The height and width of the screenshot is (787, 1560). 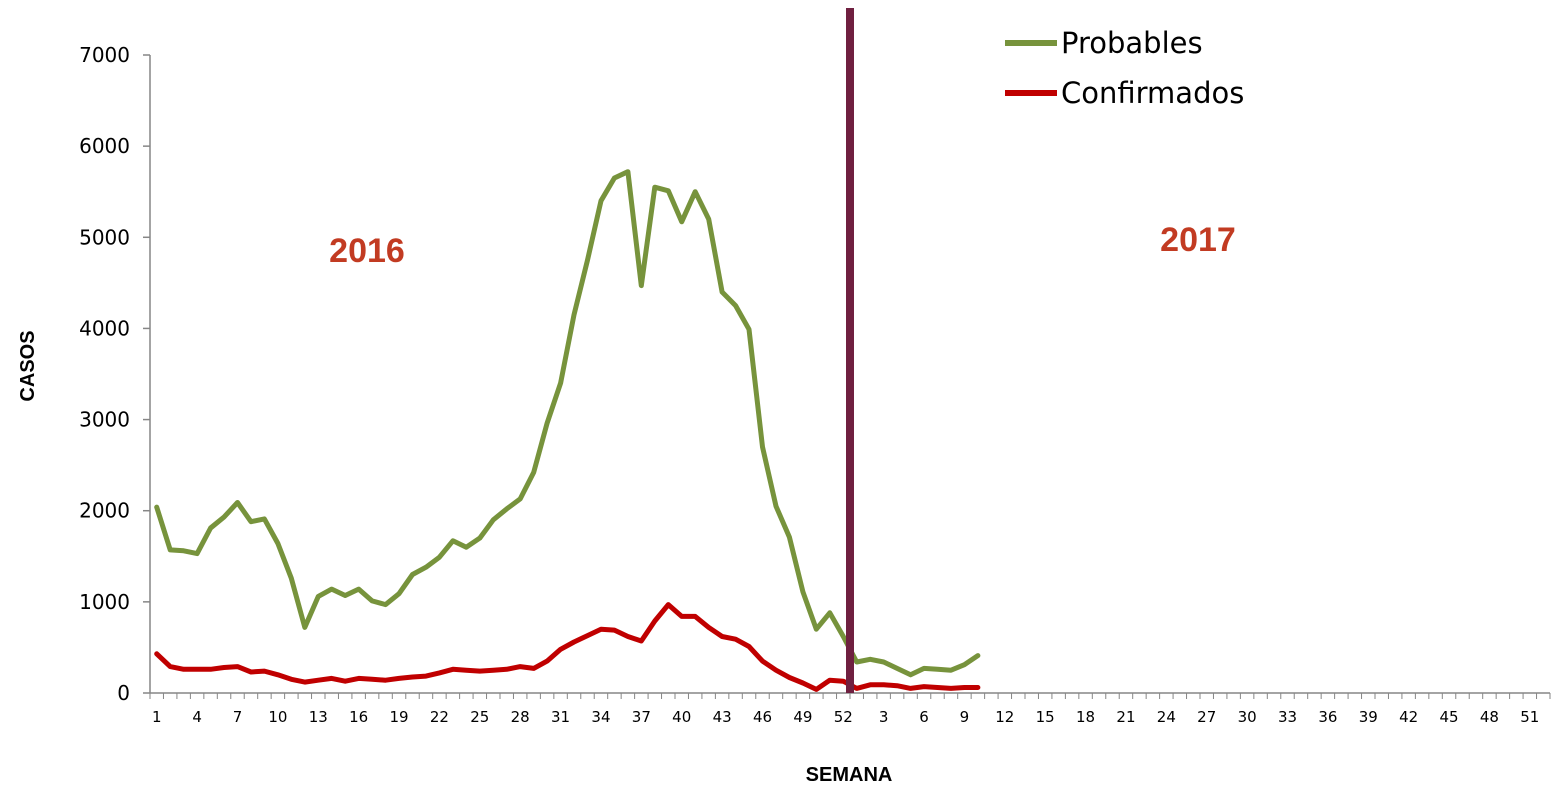 What do you see at coordinates (123, 693) in the screenshot?
I see `y-tick-label: 0` at bounding box center [123, 693].